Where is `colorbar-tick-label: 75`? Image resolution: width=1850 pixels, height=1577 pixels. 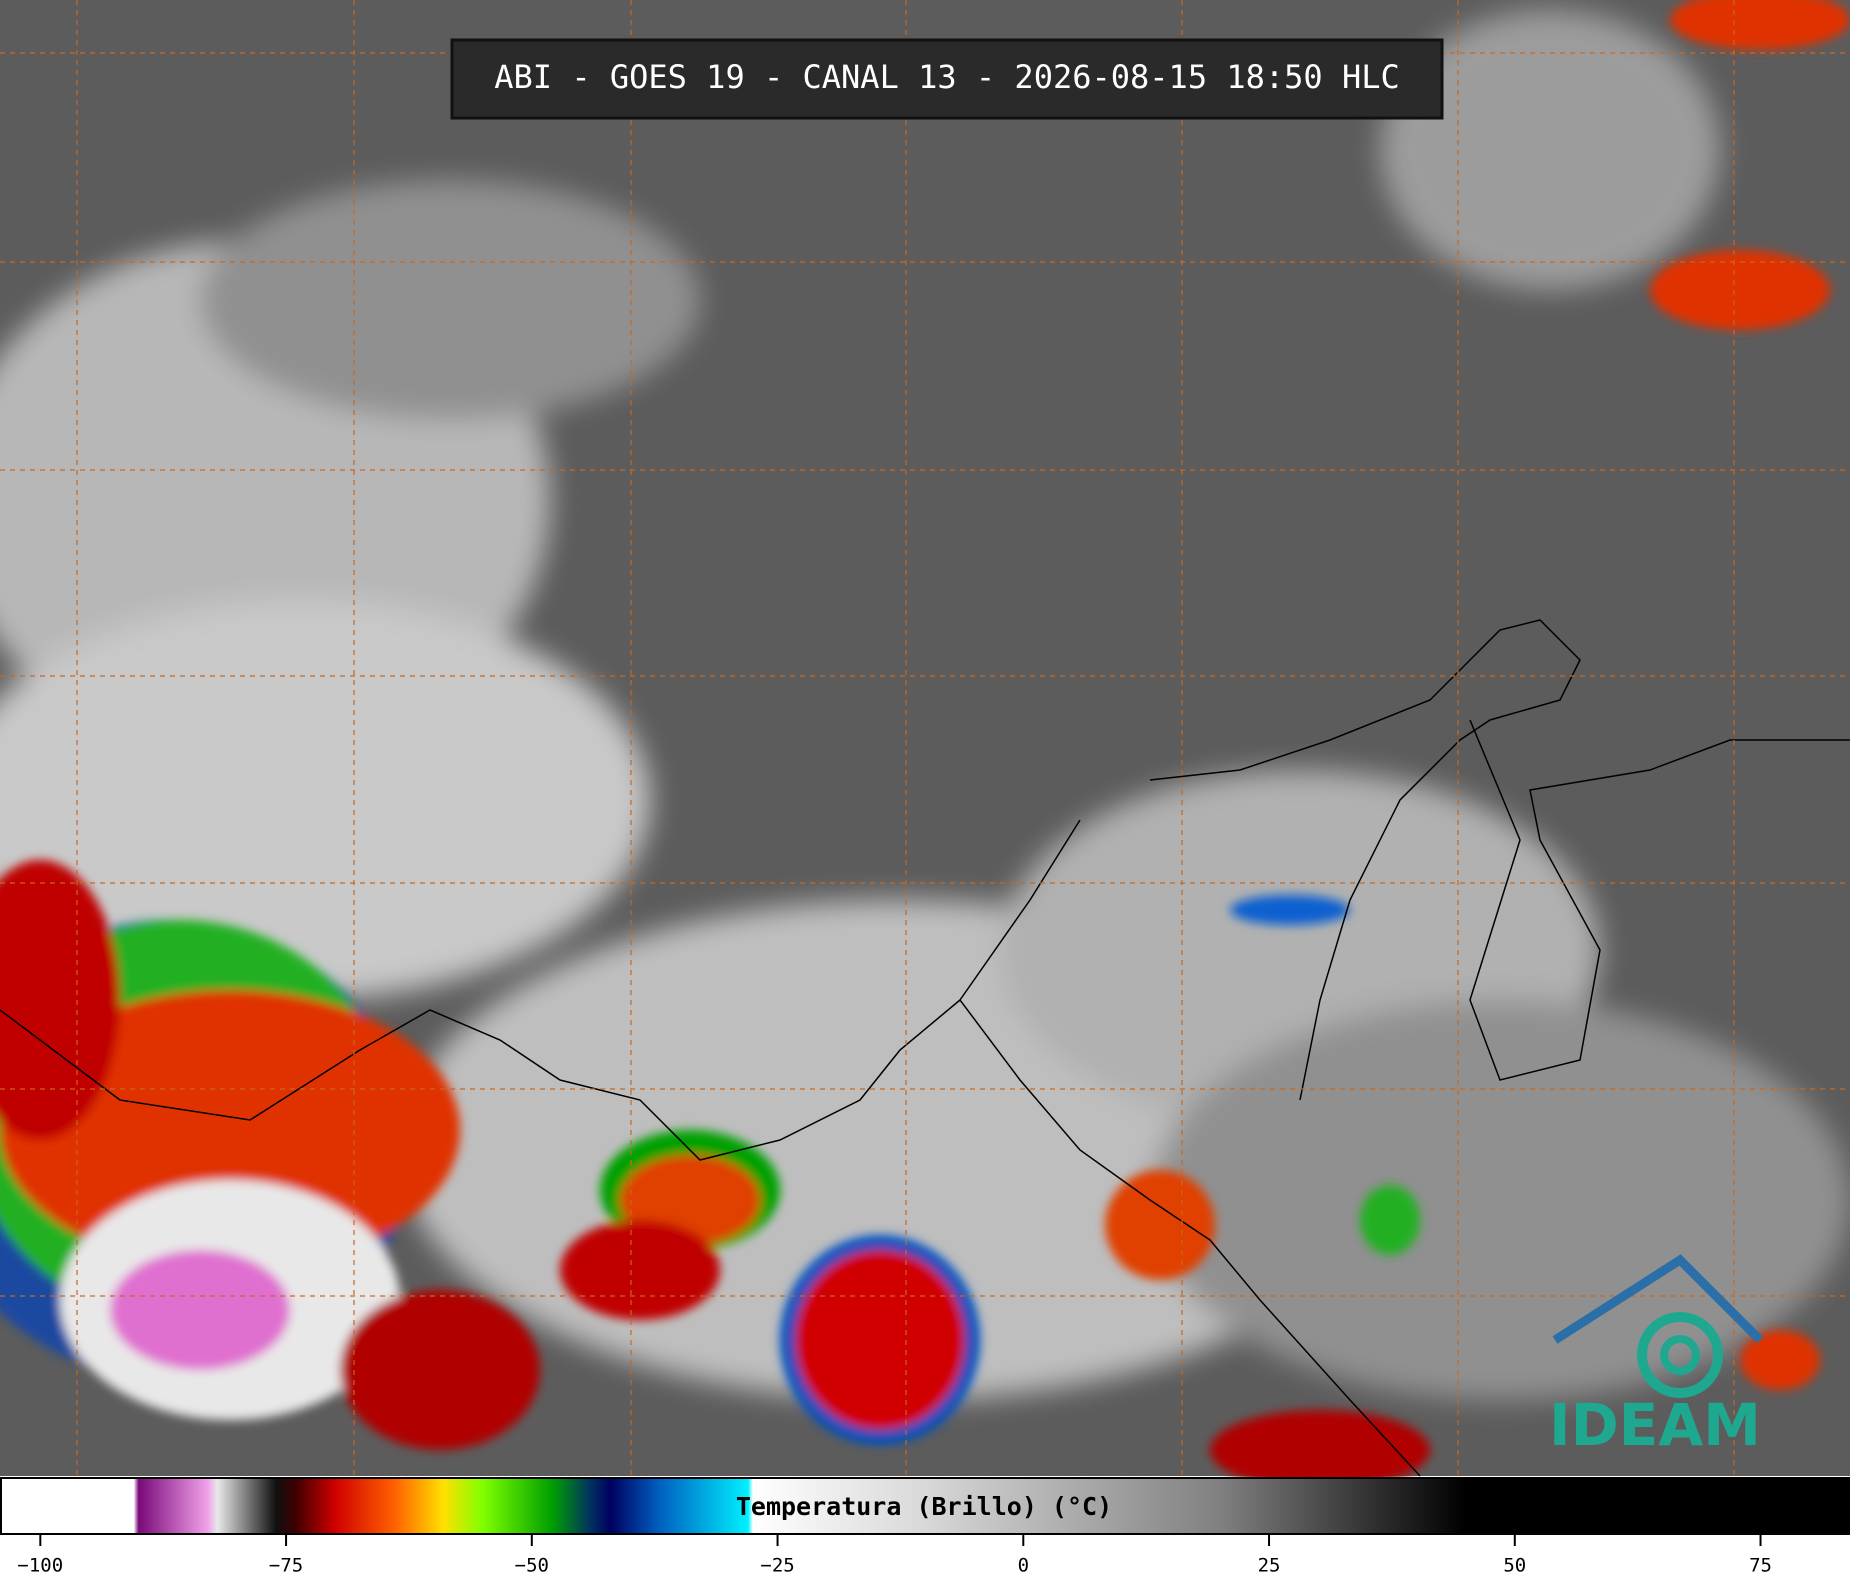
colorbar-tick-label: 75 is located at coordinates (1760, 1566).